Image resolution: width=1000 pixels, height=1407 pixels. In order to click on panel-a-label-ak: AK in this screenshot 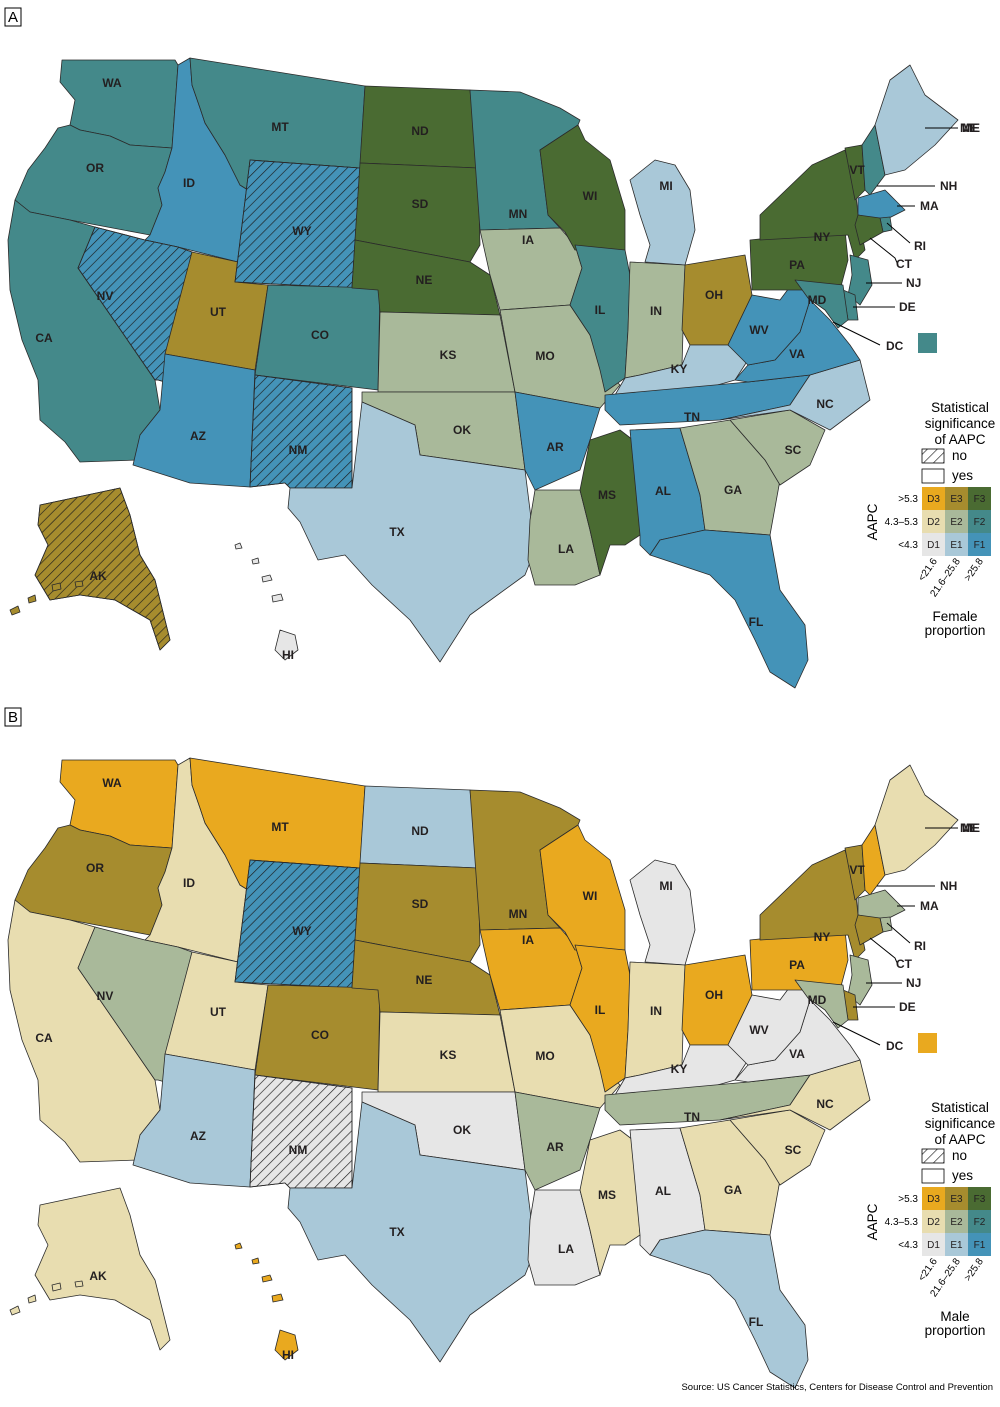, I will do `click(98, 576)`.